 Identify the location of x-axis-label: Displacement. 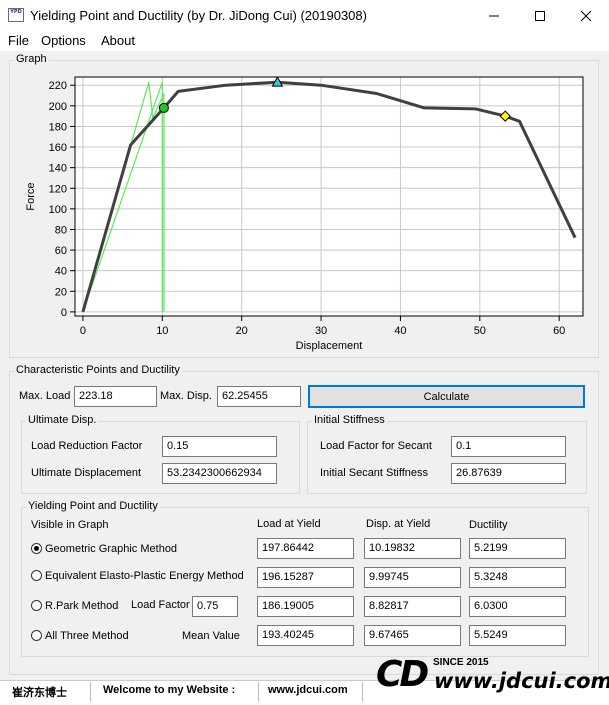
(329, 346).